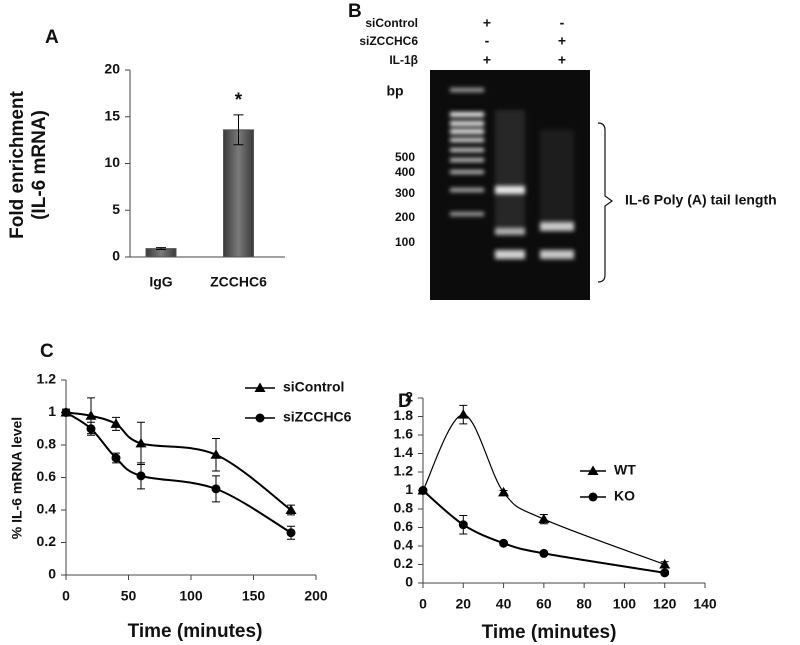  What do you see at coordinates (403, 60) in the screenshot?
I see `row-label: IL-1β` at bounding box center [403, 60].